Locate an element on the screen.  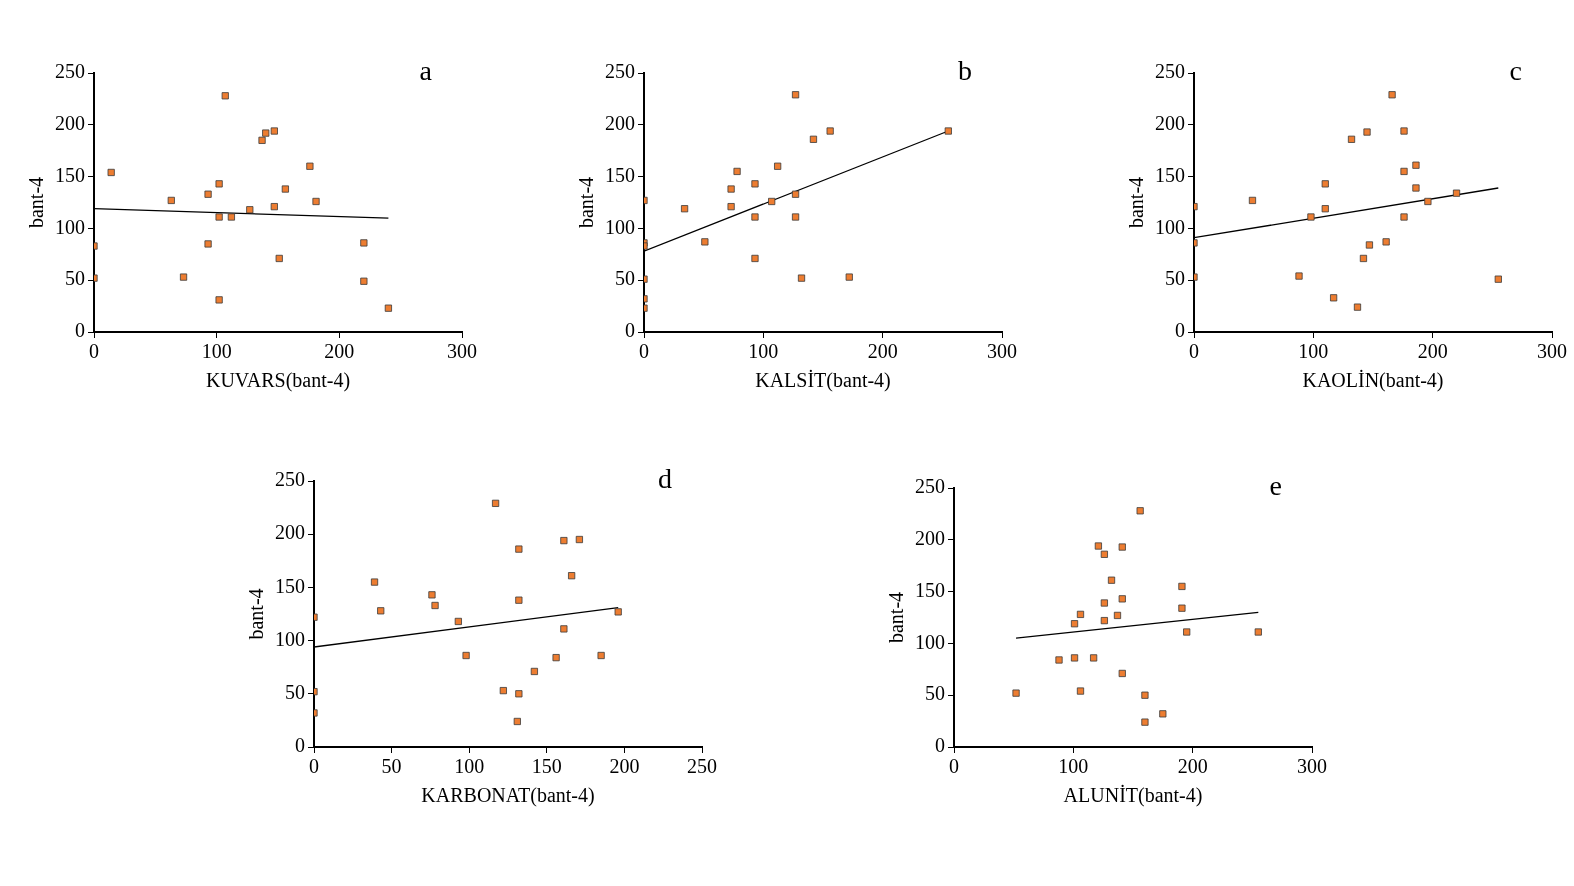
annotation: a is located at coordinates (426, 71).